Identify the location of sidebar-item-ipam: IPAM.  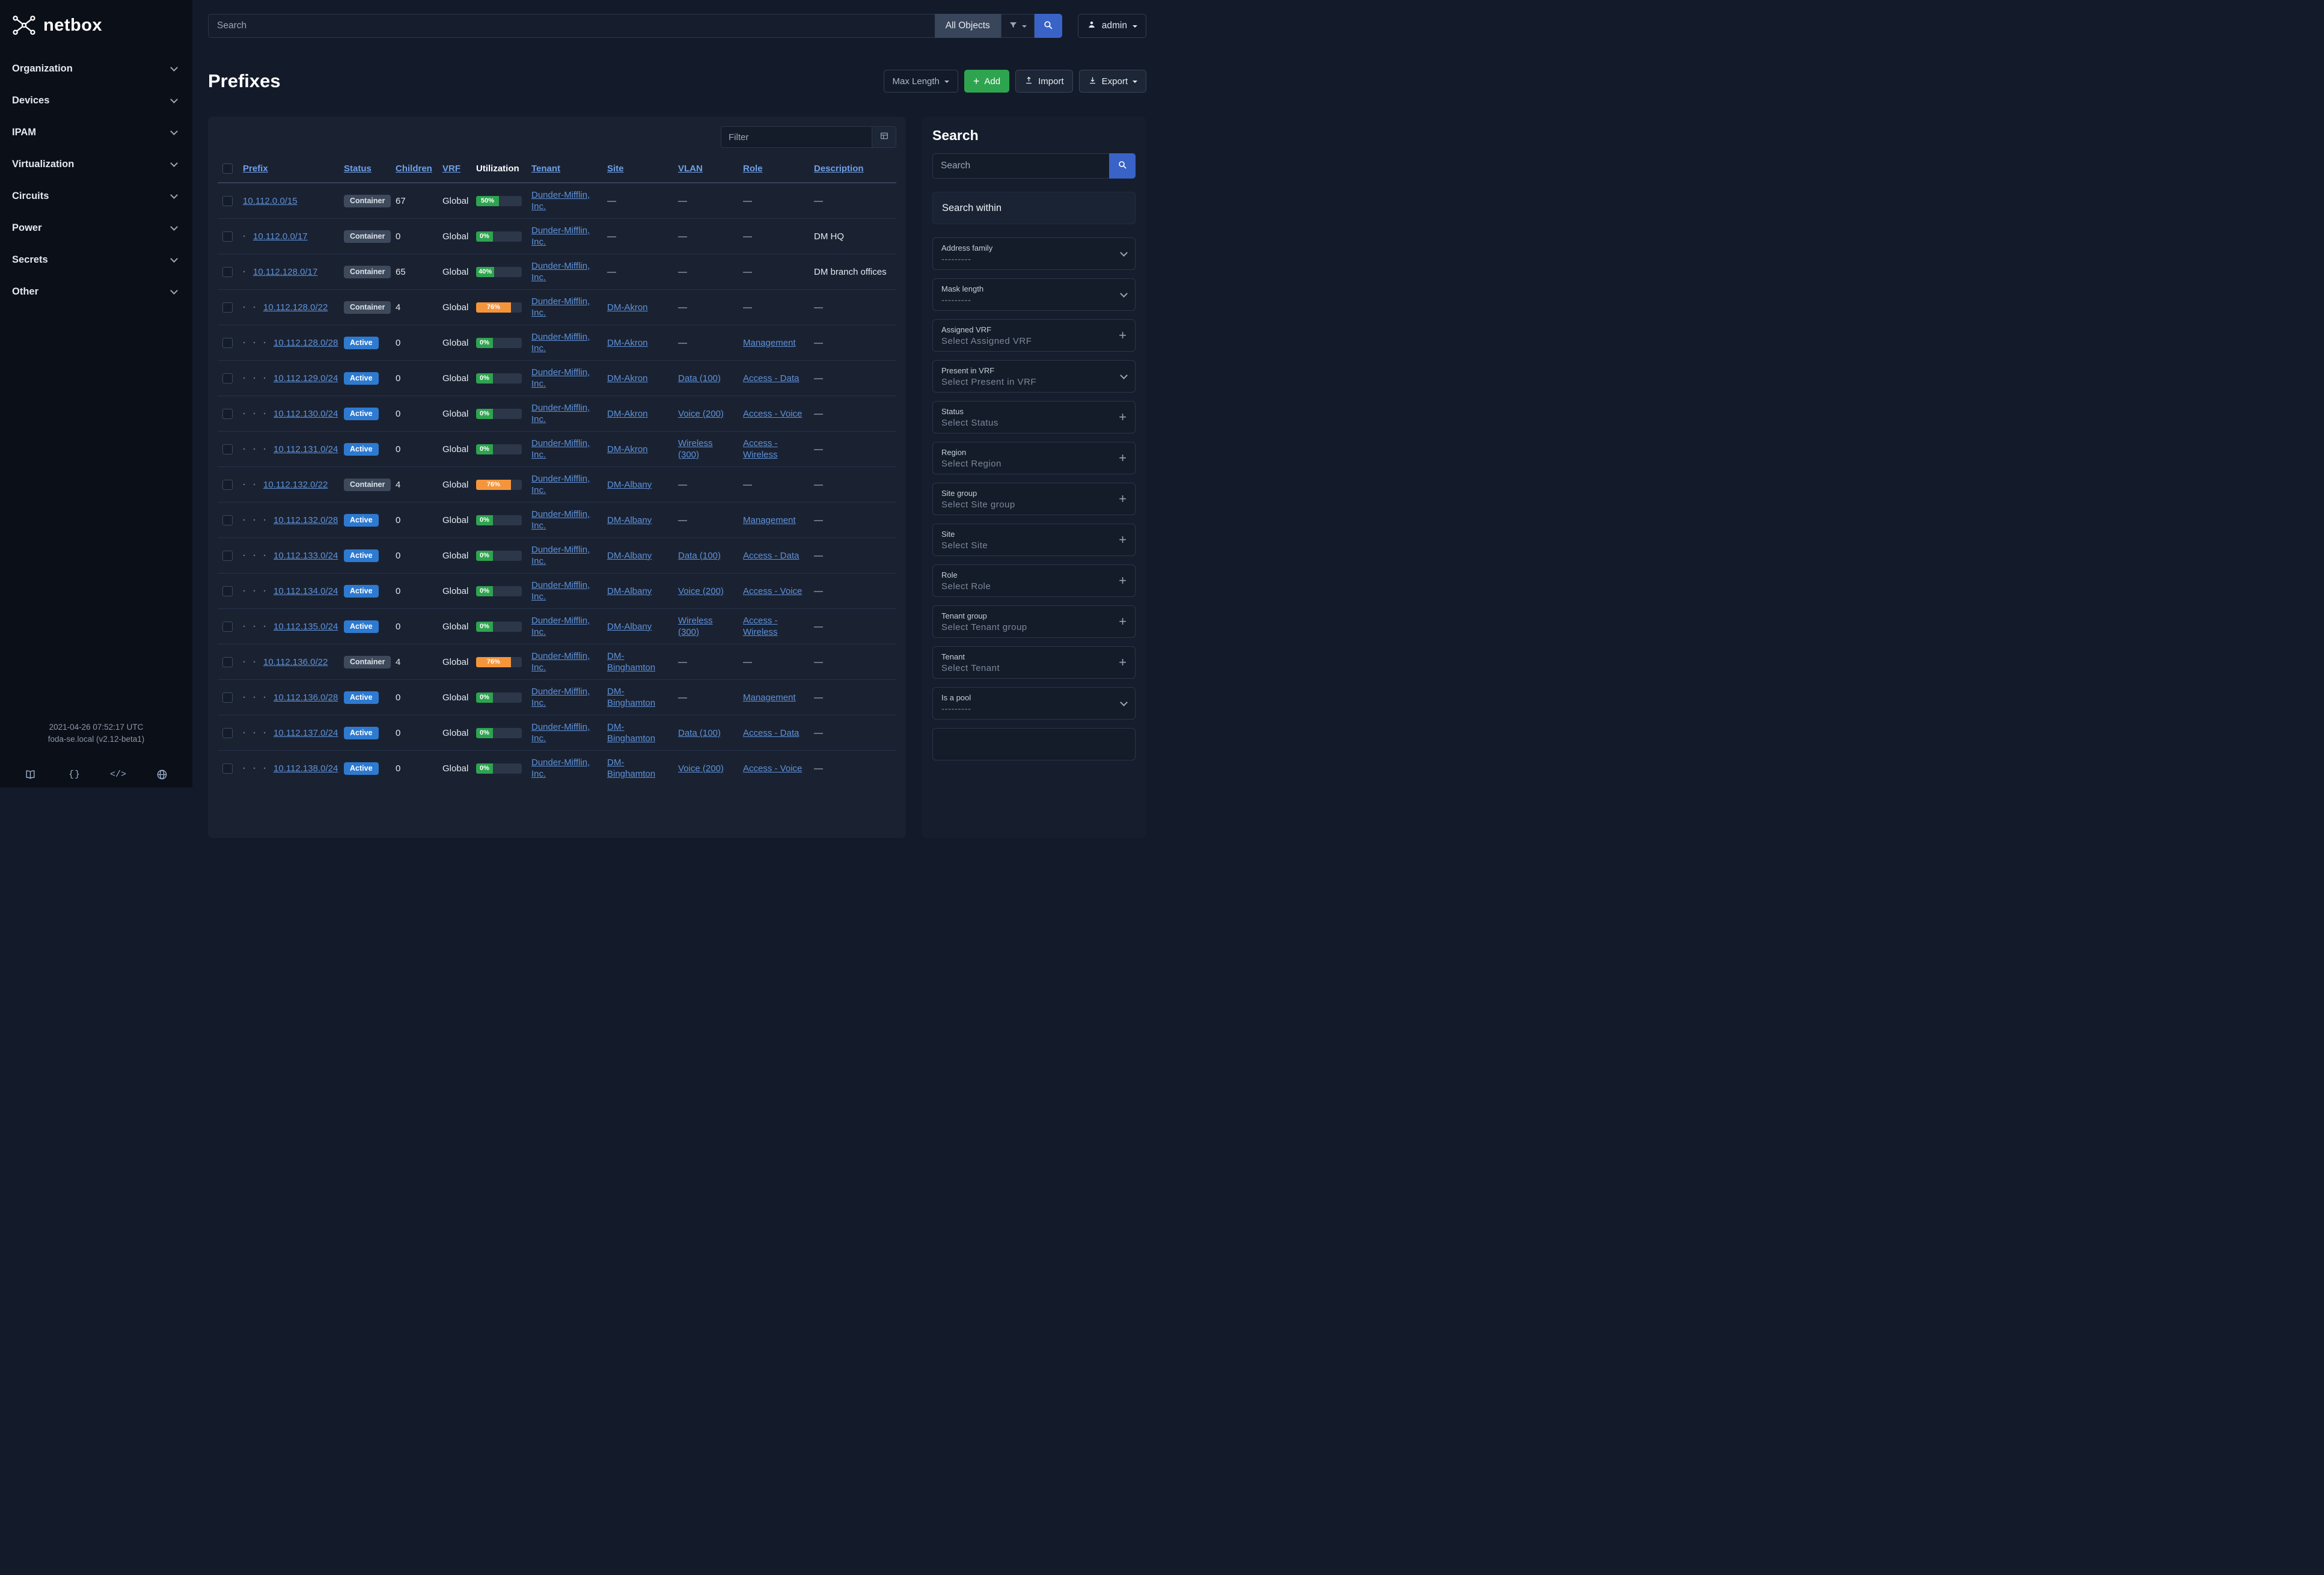
(96, 133).